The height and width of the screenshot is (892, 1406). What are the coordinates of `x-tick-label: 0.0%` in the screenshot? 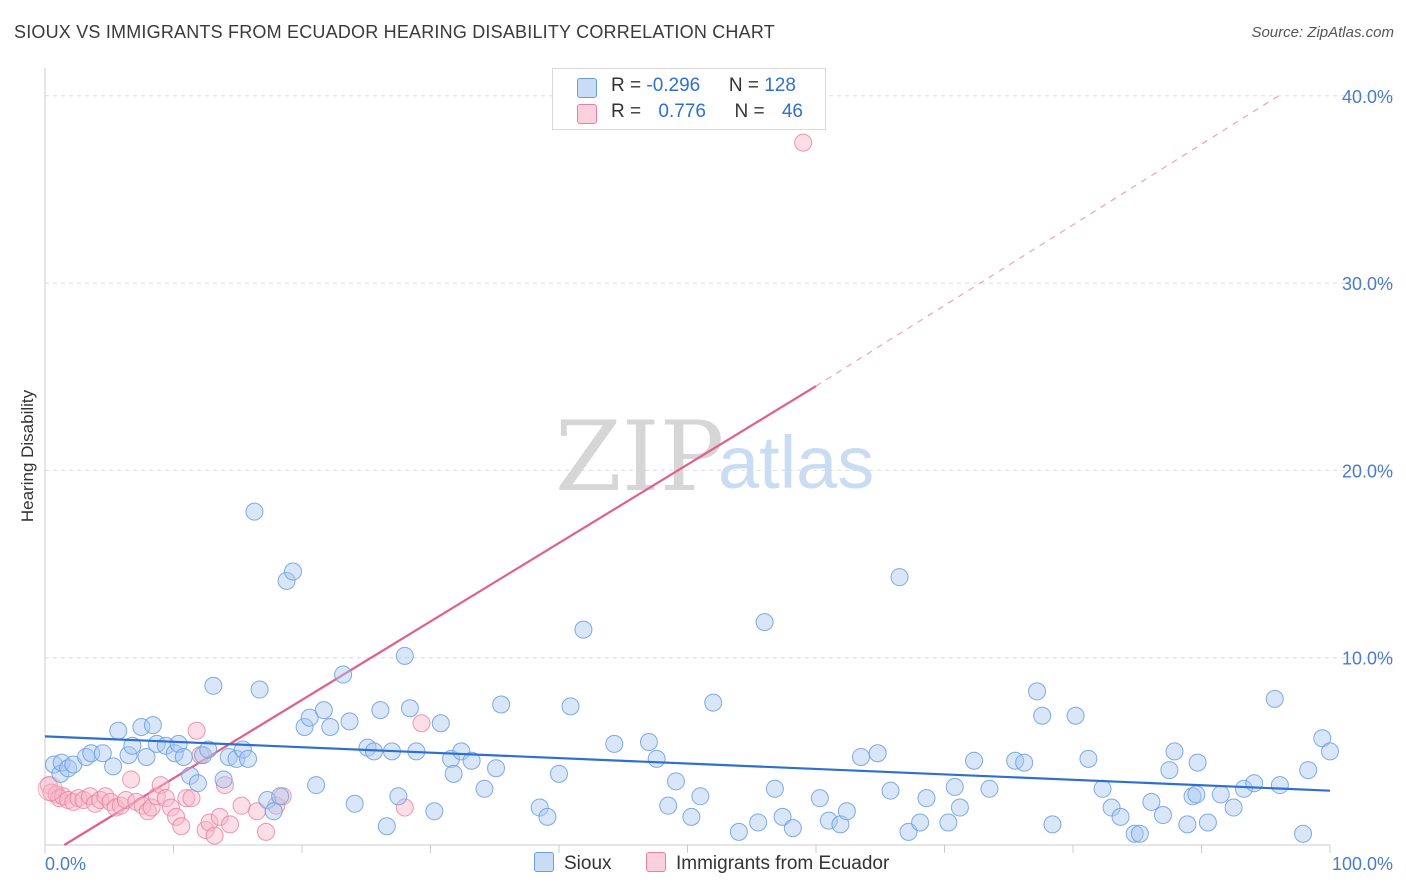 It's located at (65, 864).